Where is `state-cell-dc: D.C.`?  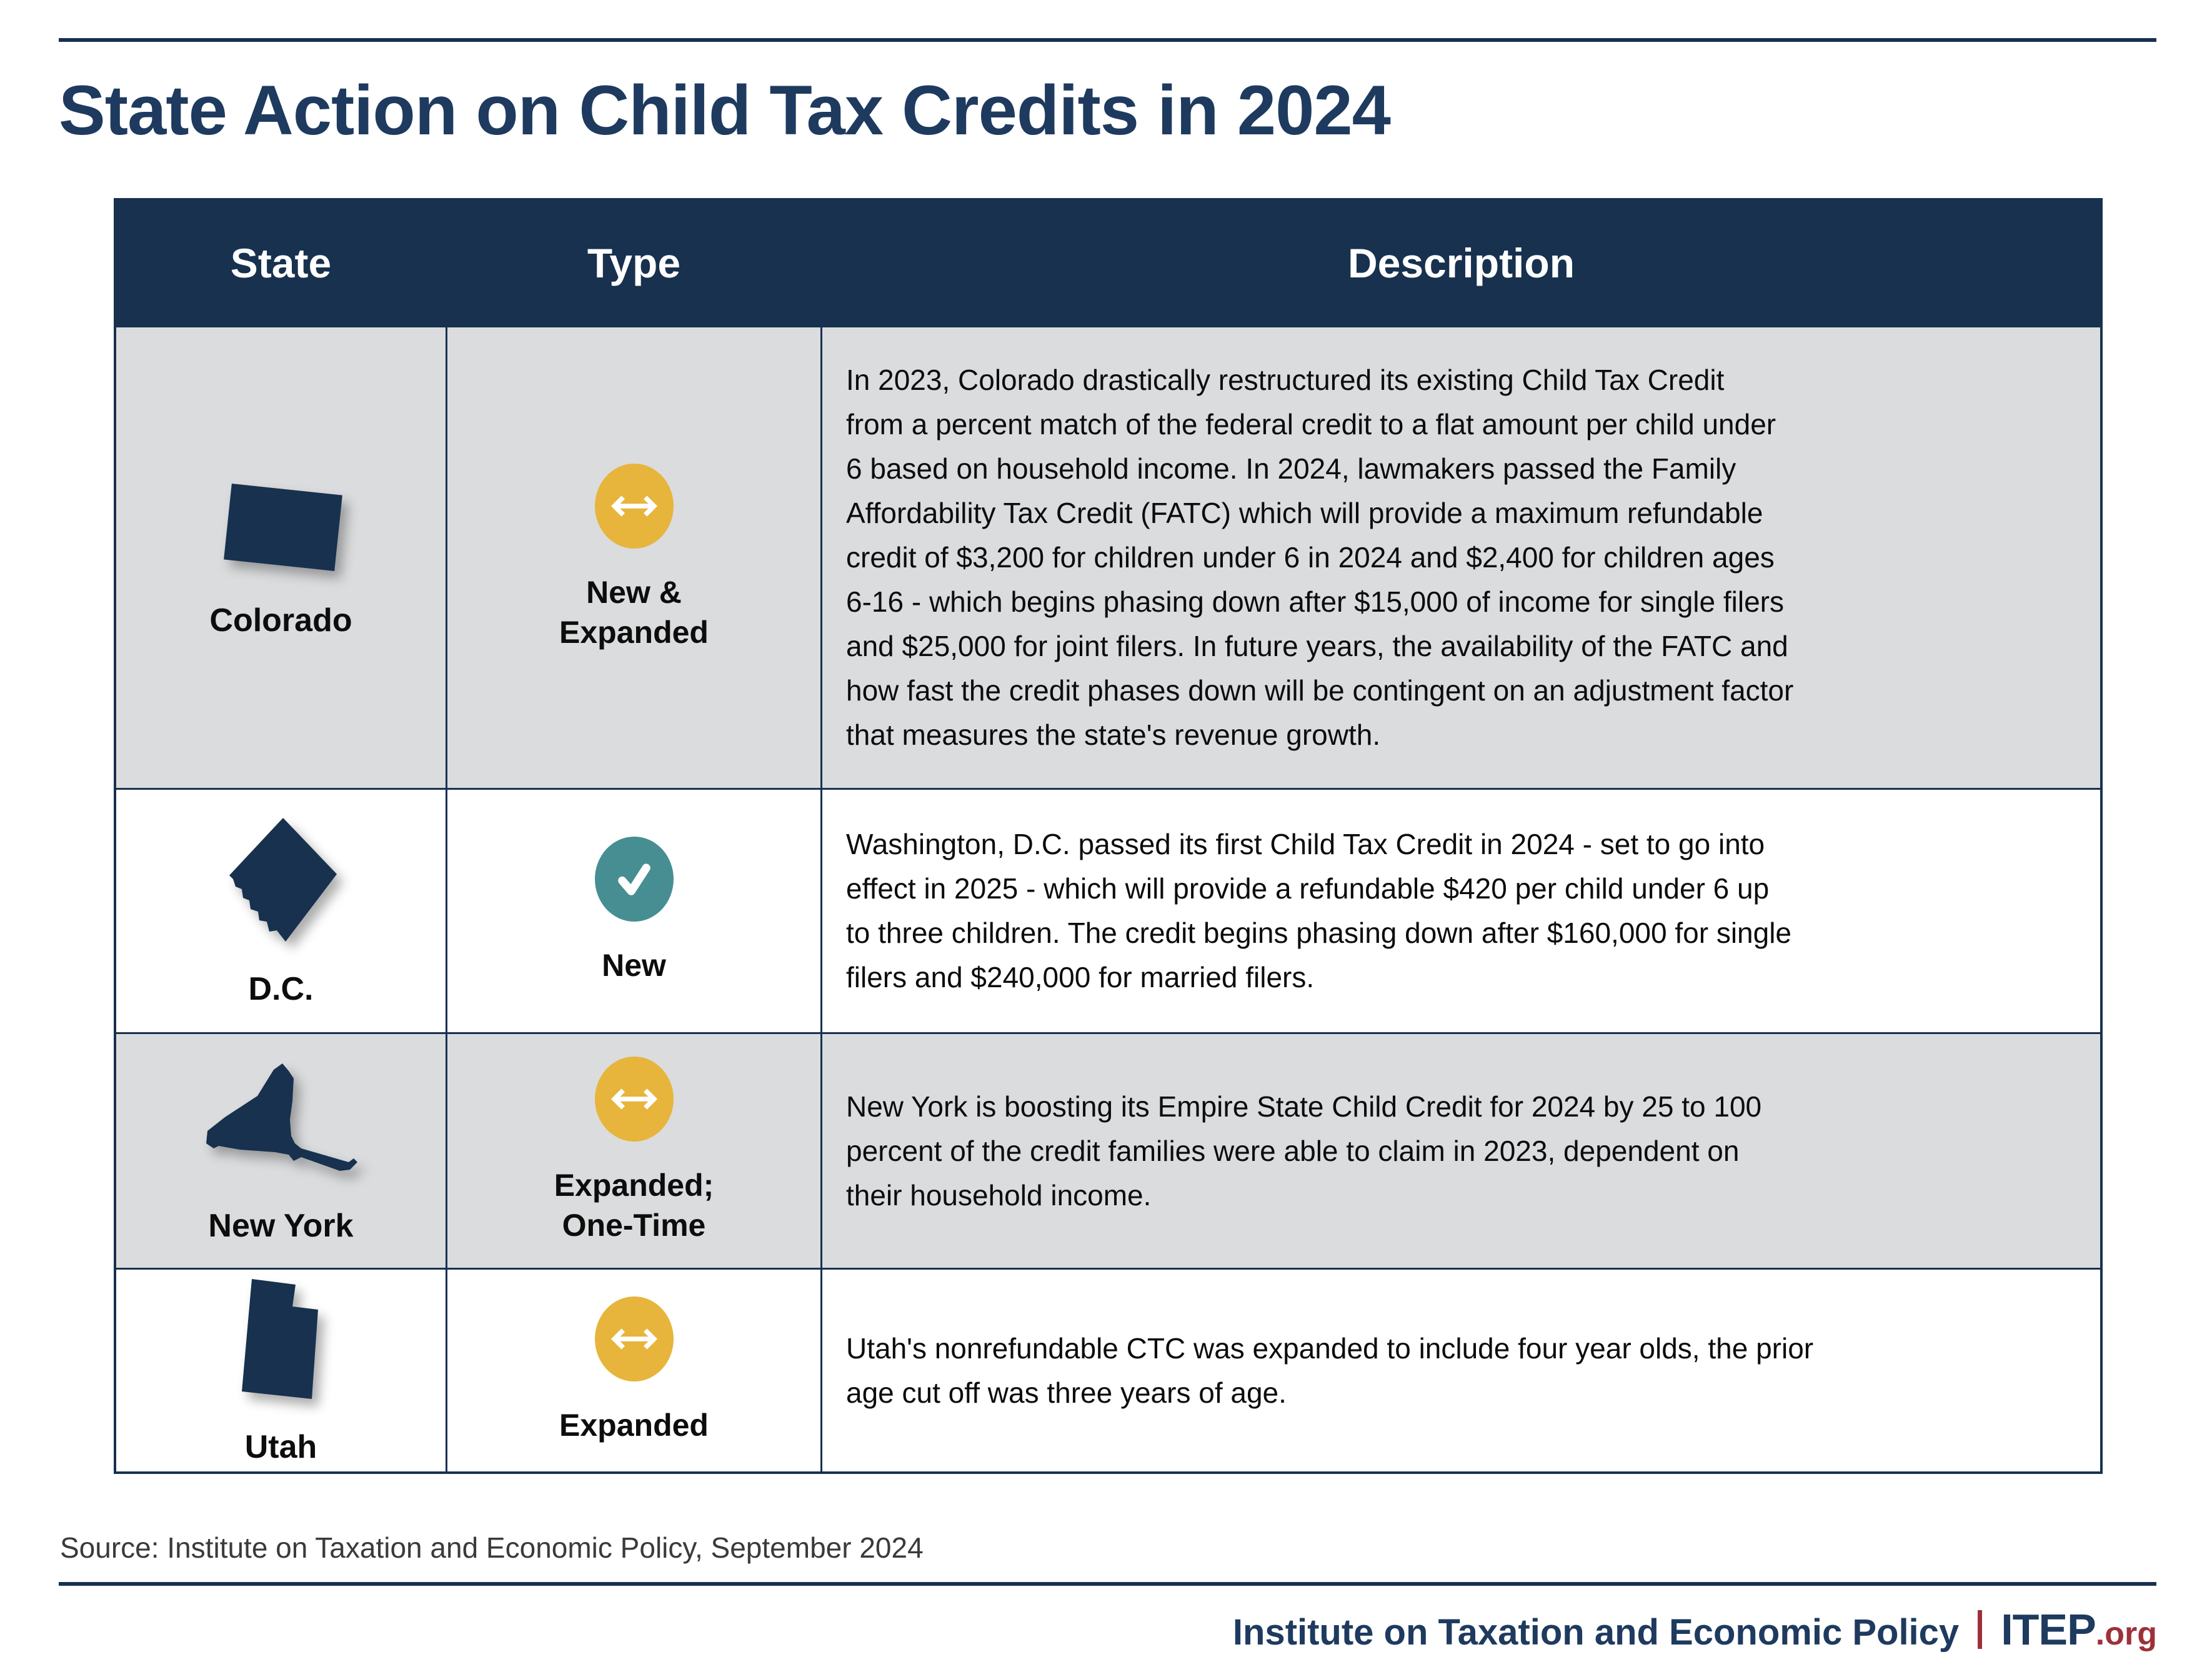
state-cell-dc: D.C. is located at coordinates (281, 911).